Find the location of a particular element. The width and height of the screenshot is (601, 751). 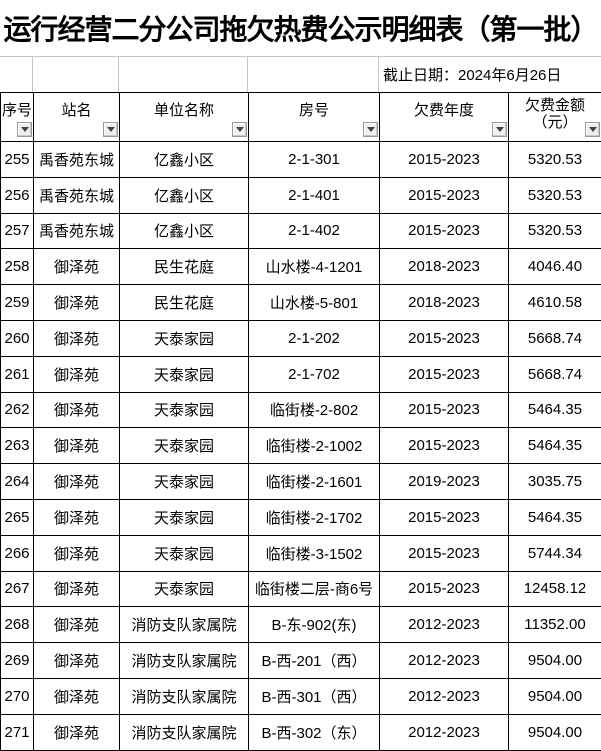

sheet-title: 运行经营二分公司拖欠热费公示明细表（第一批） is located at coordinates (300, 30).